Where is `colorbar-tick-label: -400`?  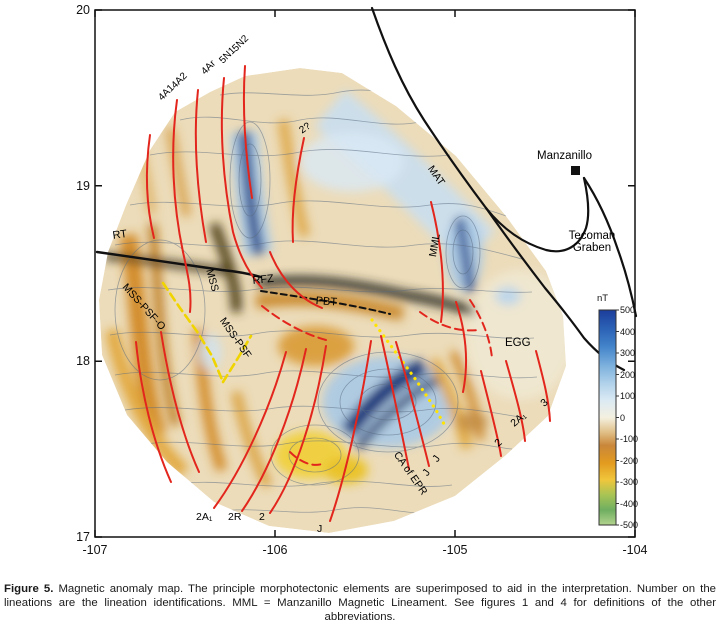
colorbar-tick-label: -400 is located at coordinates (629, 504).